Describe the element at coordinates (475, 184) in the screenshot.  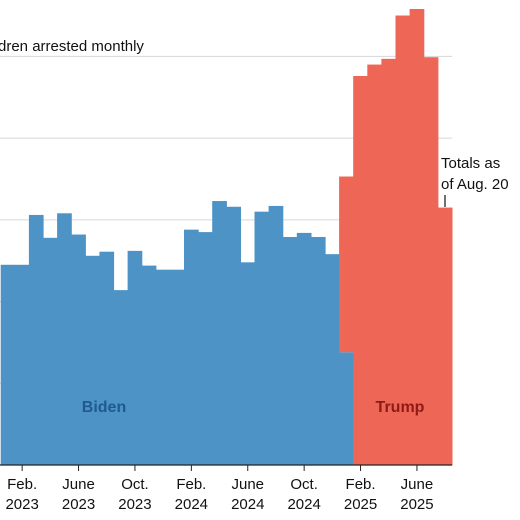
I see `annotation: of Aug. 20` at that location.